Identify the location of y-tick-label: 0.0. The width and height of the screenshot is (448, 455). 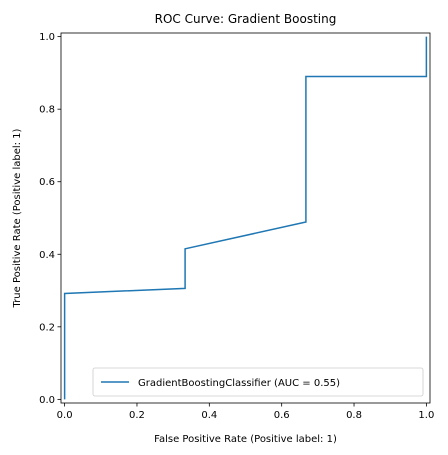
(47, 400).